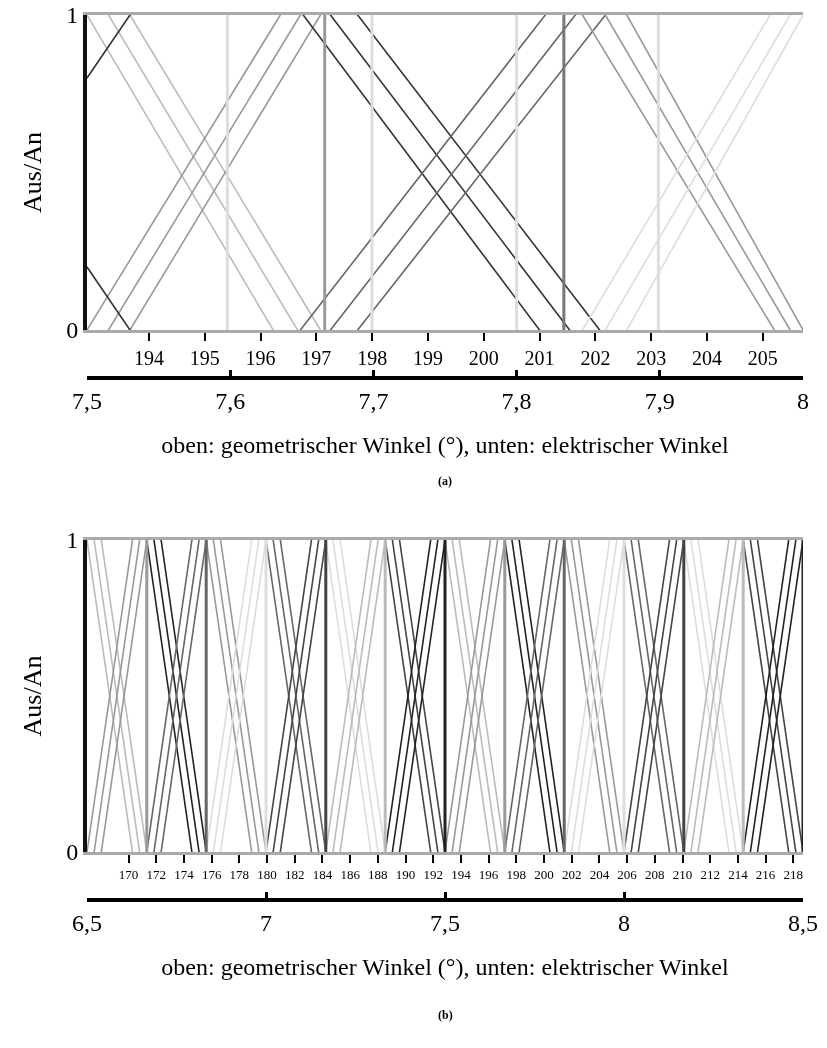 This screenshot has height=1048, width=827. What do you see at coordinates (378, 874) in the screenshot?
I see `x2-tick-label: 188` at bounding box center [378, 874].